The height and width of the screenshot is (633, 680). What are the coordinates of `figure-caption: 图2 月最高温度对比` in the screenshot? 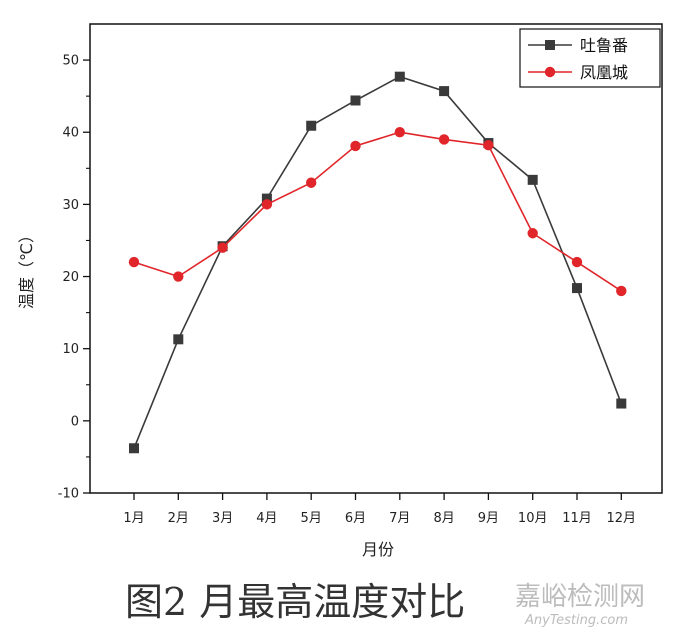 It's located at (295, 602).